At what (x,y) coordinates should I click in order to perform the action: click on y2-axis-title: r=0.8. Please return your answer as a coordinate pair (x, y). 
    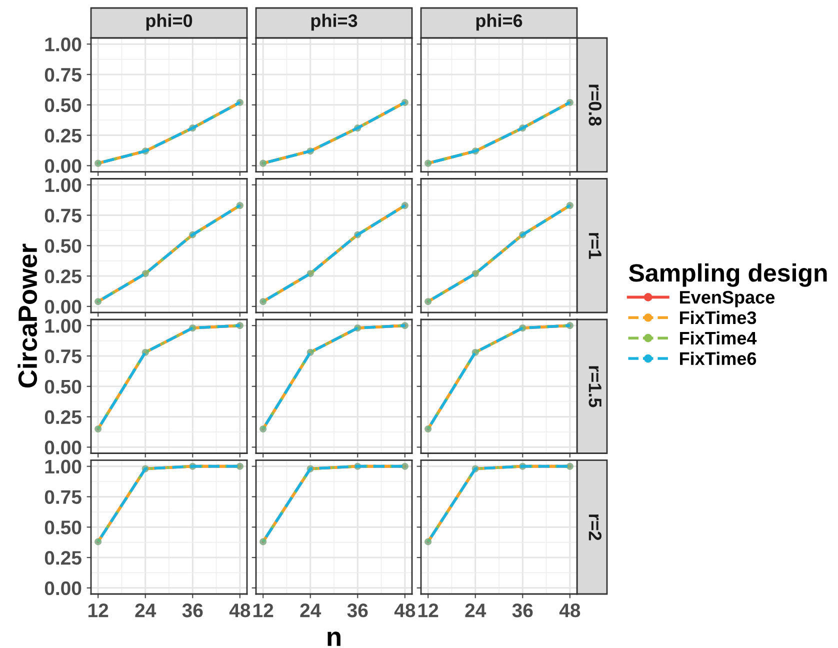
    Looking at the image, I should click on (595, 105).